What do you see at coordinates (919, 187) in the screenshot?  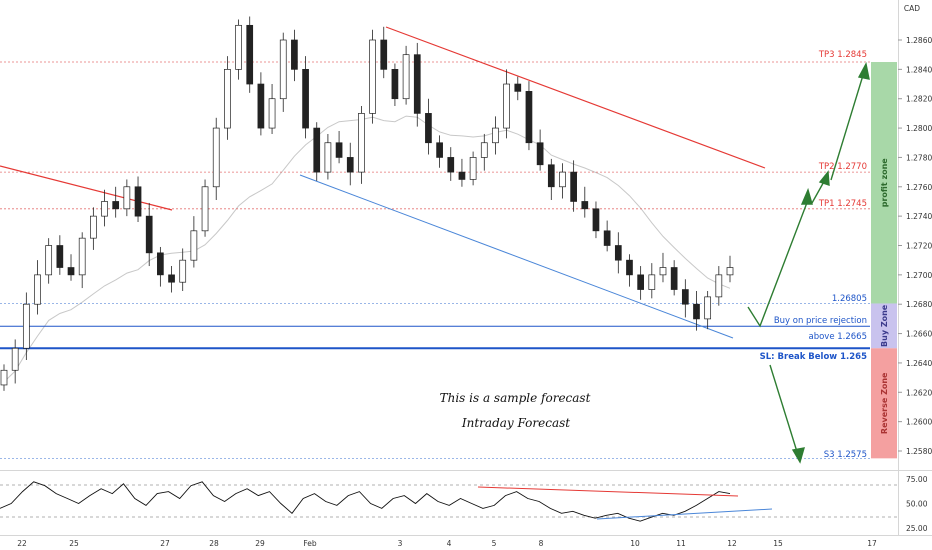 I see `price-tick-label: 1.2760` at bounding box center [919, 187].